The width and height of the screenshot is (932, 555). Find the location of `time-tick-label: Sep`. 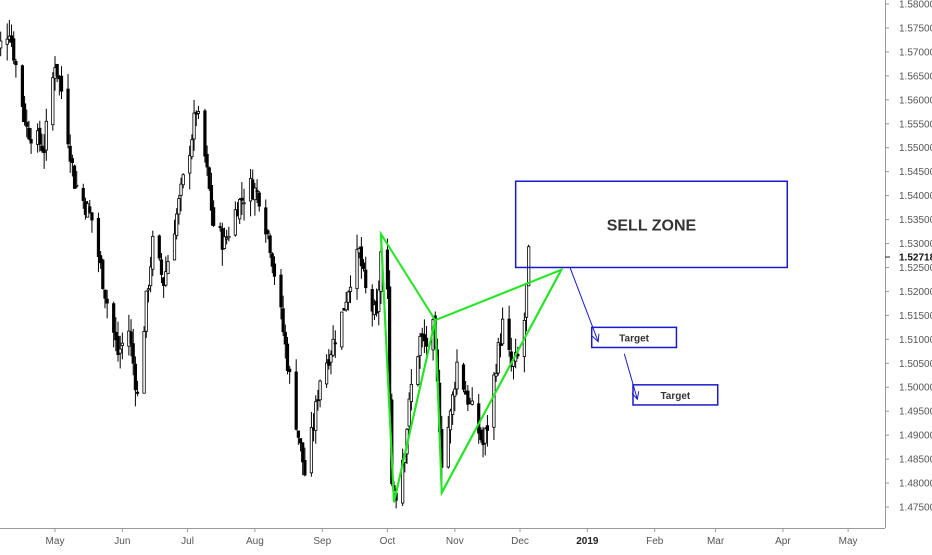

time-tick-label: Sep is located at coordinates (322, 541).